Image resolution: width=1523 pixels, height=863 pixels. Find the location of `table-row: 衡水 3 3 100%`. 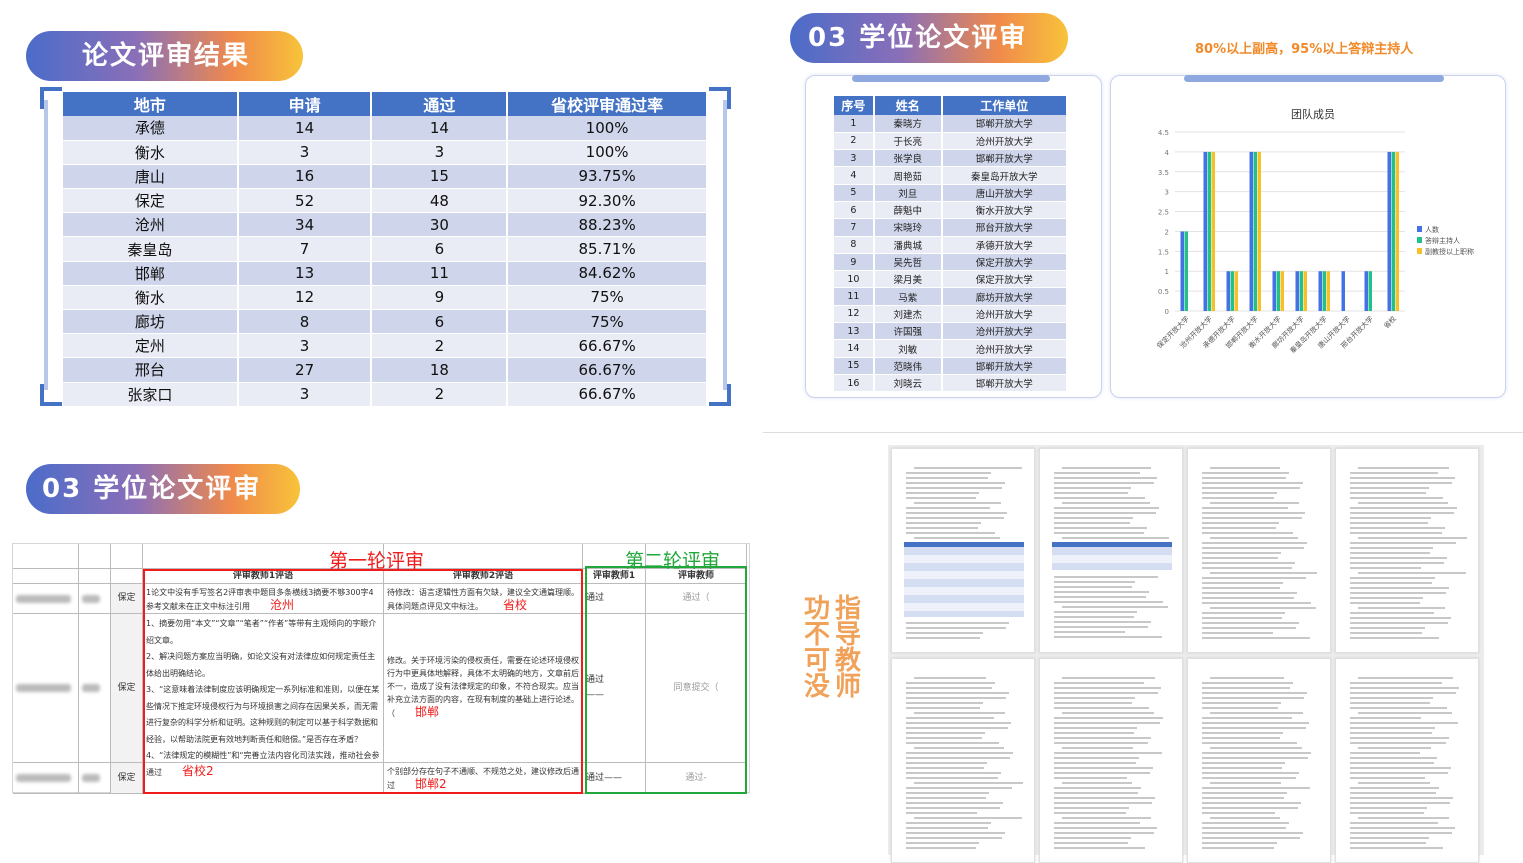

table-row: 衡水 3 3 100% is located at coordinates (385, 152).